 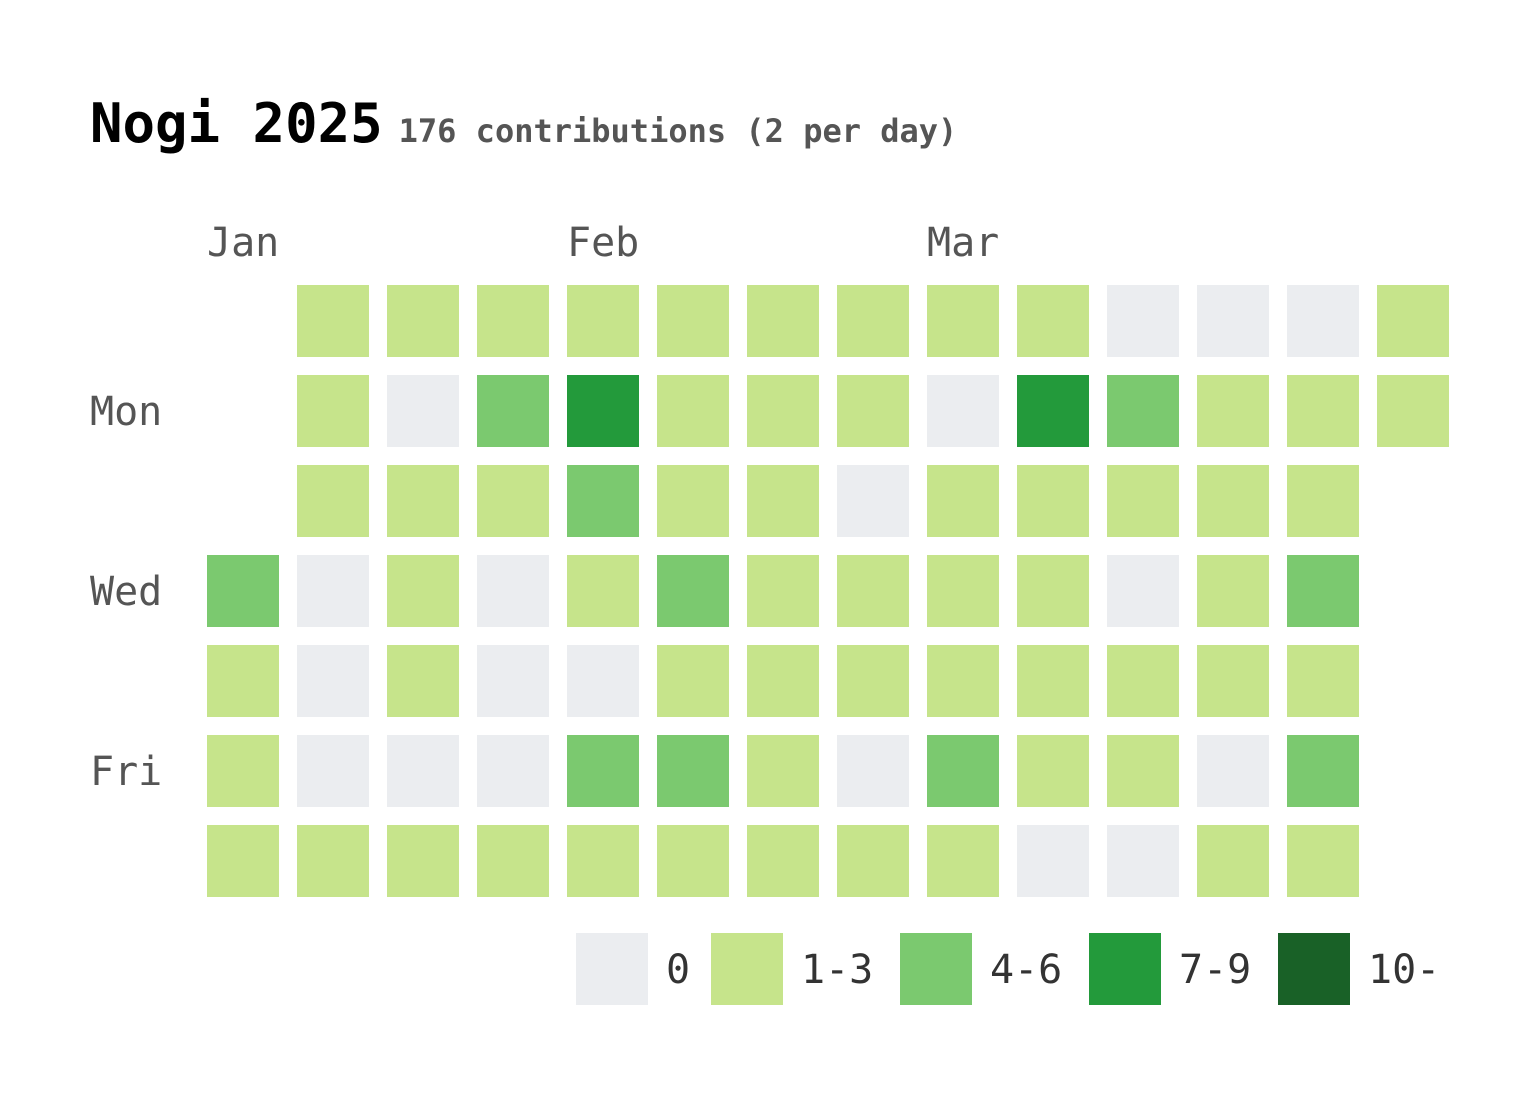 I want to click on legend-label: 1-3, so click(x=837, y=970).